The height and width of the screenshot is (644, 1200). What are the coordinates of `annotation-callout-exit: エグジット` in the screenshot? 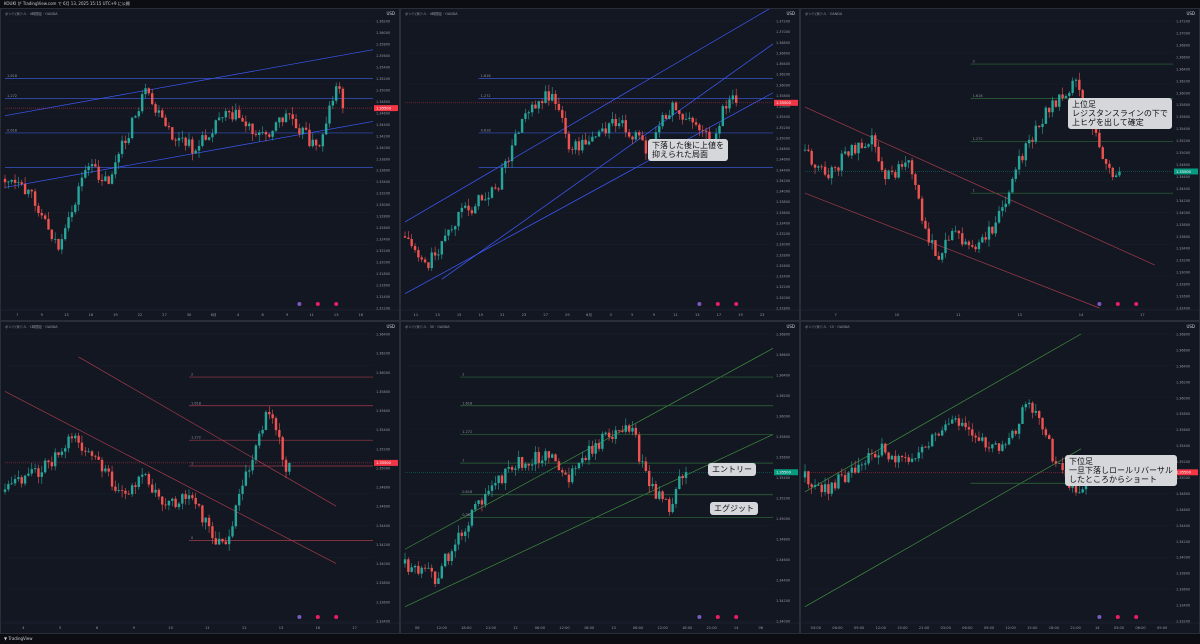 It's located at (734, 508).